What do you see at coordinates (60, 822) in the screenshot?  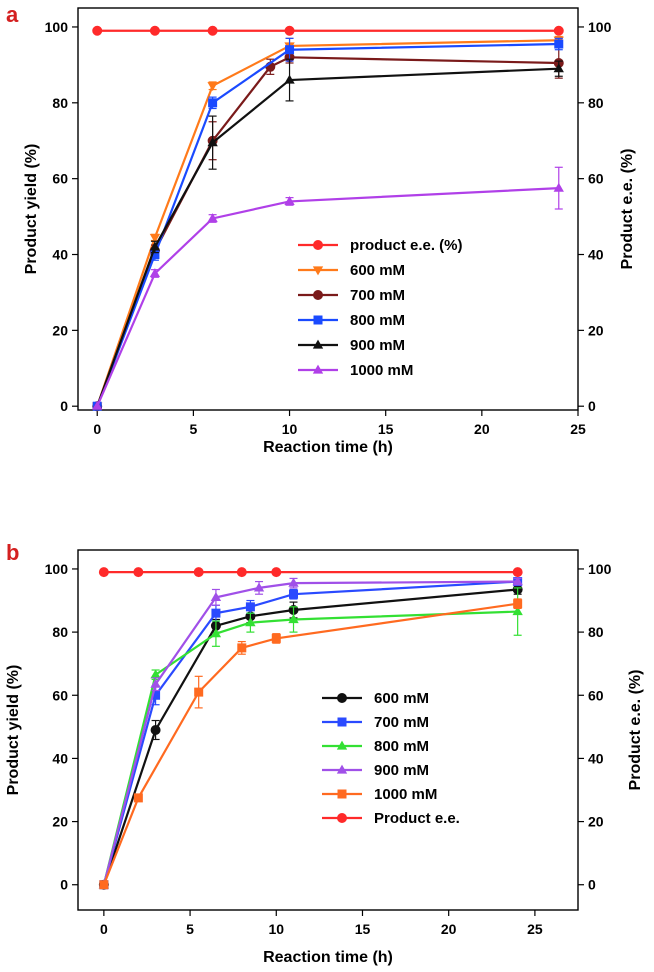 I see `y-tick-label: 20` at bounding box center [60, 822].